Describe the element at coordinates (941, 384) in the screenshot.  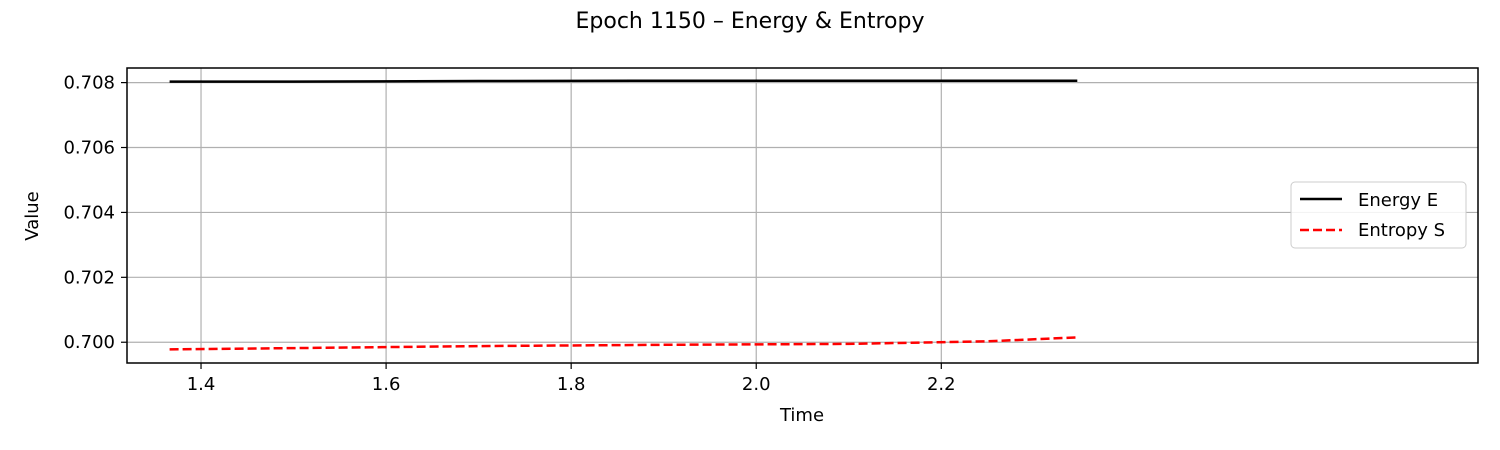
I see `x-tick-label: 2.2` at that location.